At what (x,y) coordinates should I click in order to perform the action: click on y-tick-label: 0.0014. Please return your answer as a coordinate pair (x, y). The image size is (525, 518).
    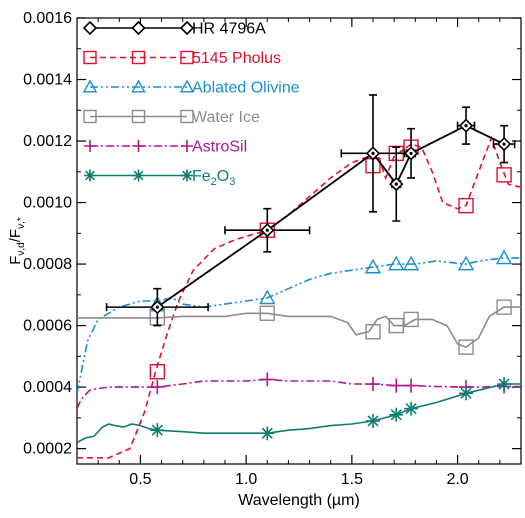
    Looking at the image, I should click on (47, 80).